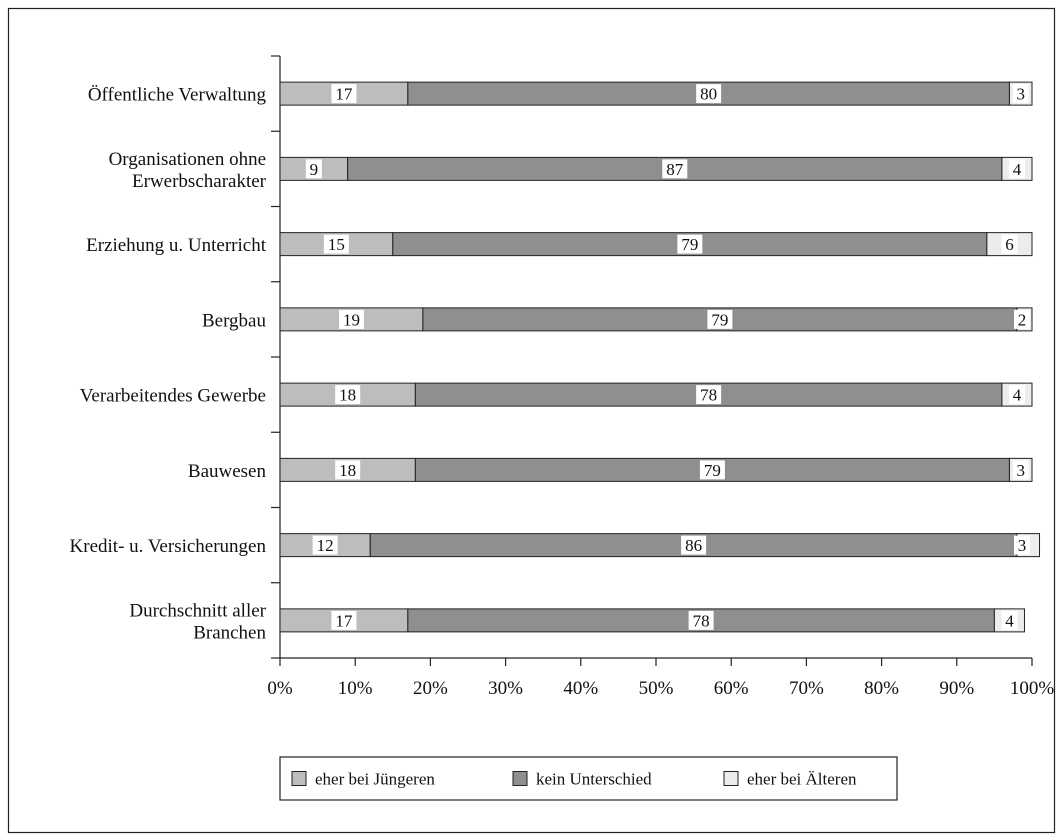 The width and height of the screenshot is (1061, 834). I want to click on value-label: 15, so click(336, 244).